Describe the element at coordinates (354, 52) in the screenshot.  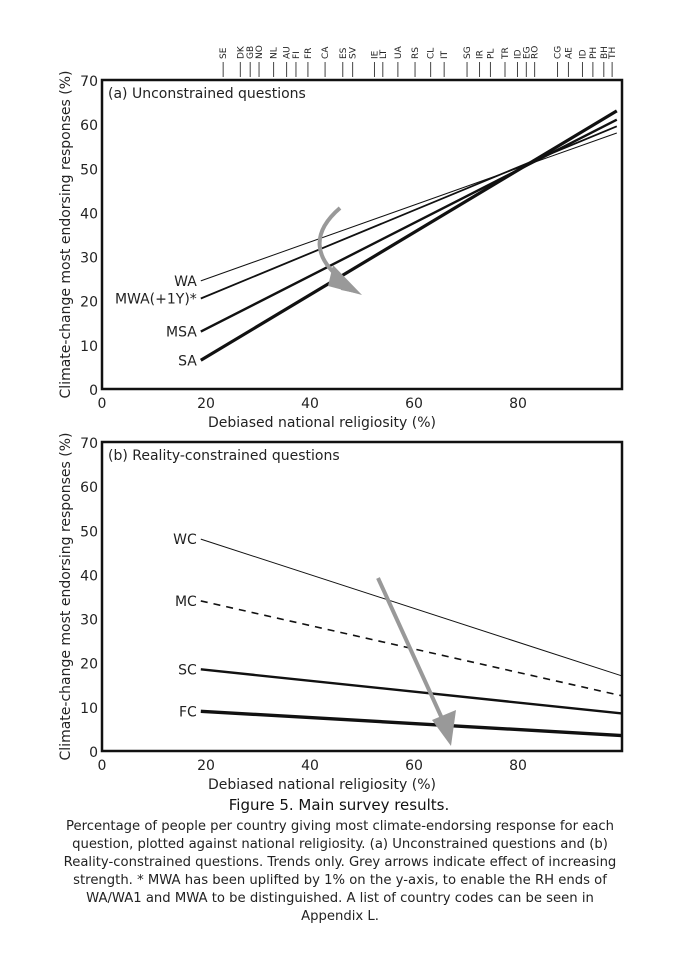
I see `country-code-label: SV` at that location.